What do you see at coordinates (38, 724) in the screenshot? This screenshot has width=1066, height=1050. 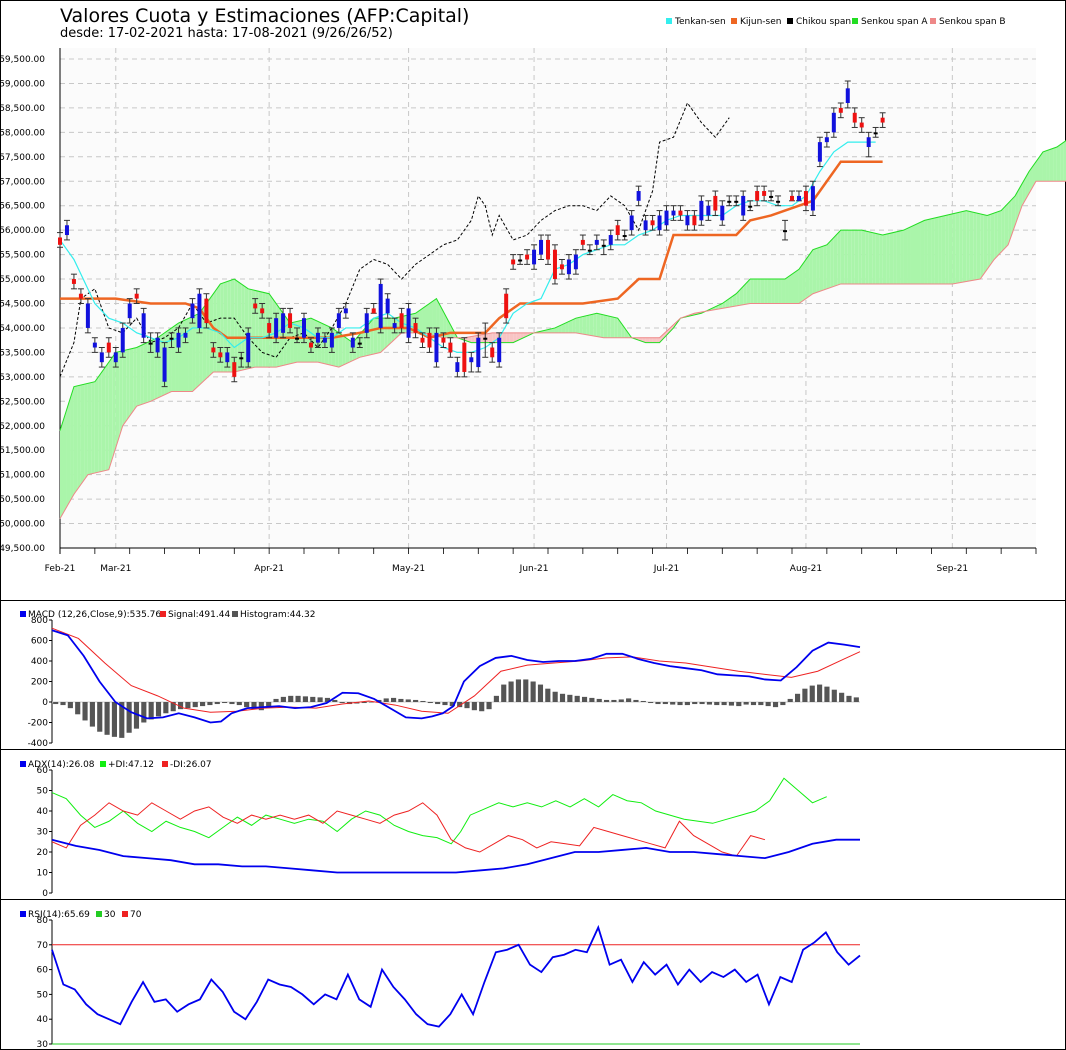 I see `y-tick-label: -200` at bounding box center [38, 724].